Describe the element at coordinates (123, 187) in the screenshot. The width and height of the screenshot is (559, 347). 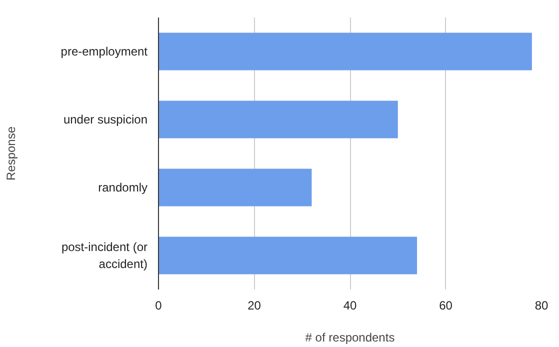
I see `y-tick-label: randomly` at that location.